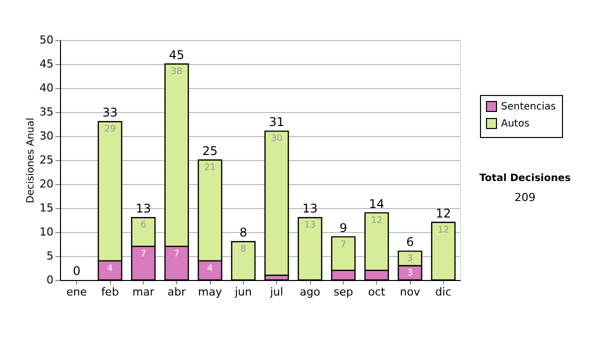 The image size is (600, 340). Describe the element at coordinates (443, 213) in the screenshot. I see `total-label: 12` at that location.